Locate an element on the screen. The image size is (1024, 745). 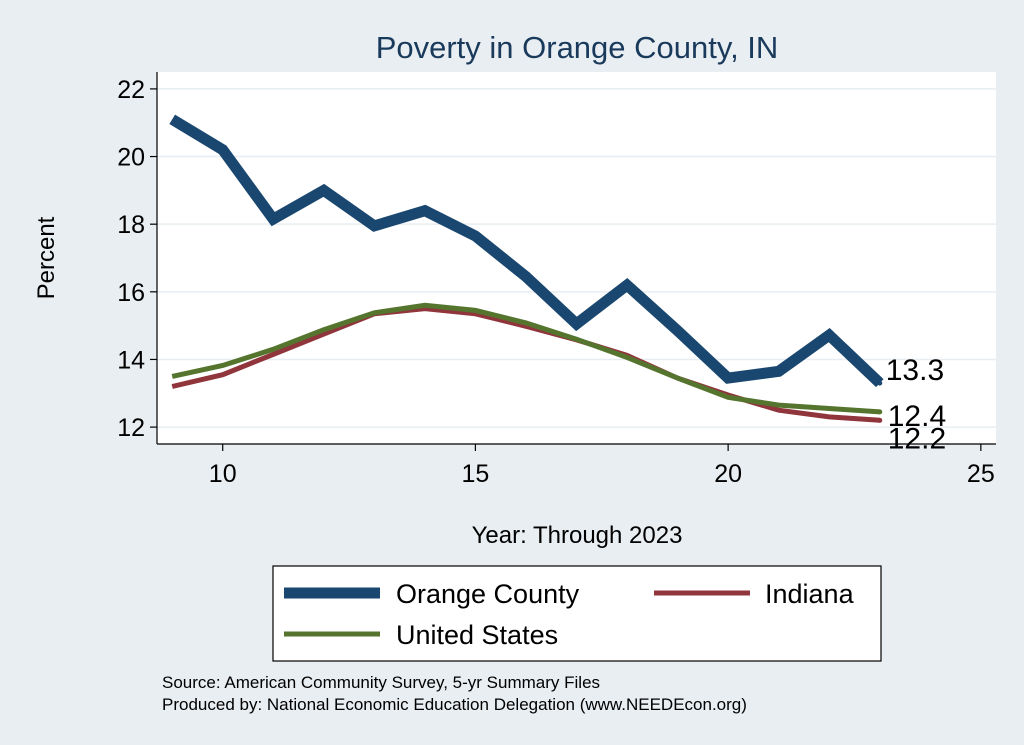
legend-label-united-states: United States is located at coordinates (477, 635).